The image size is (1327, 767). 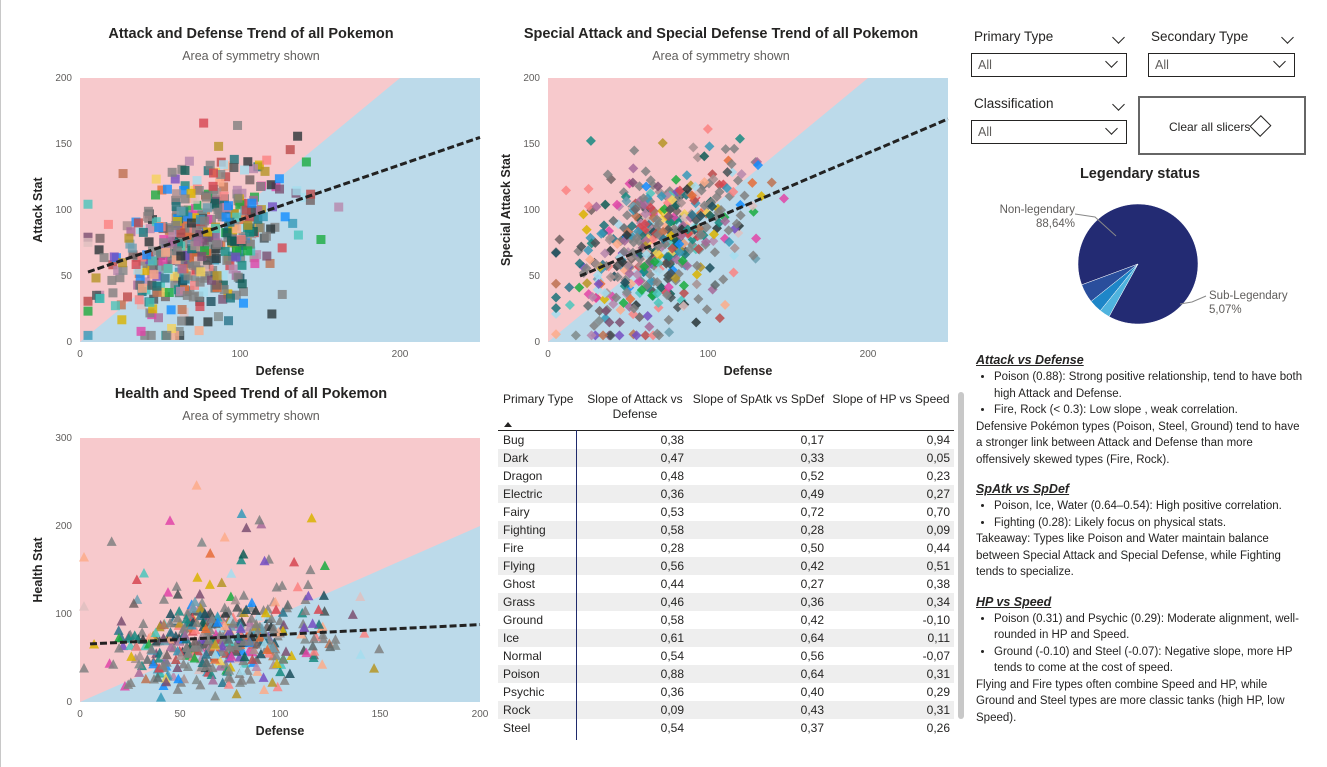 I want to click on primary-type-dropdown: All, so click(x=1049, y=65).